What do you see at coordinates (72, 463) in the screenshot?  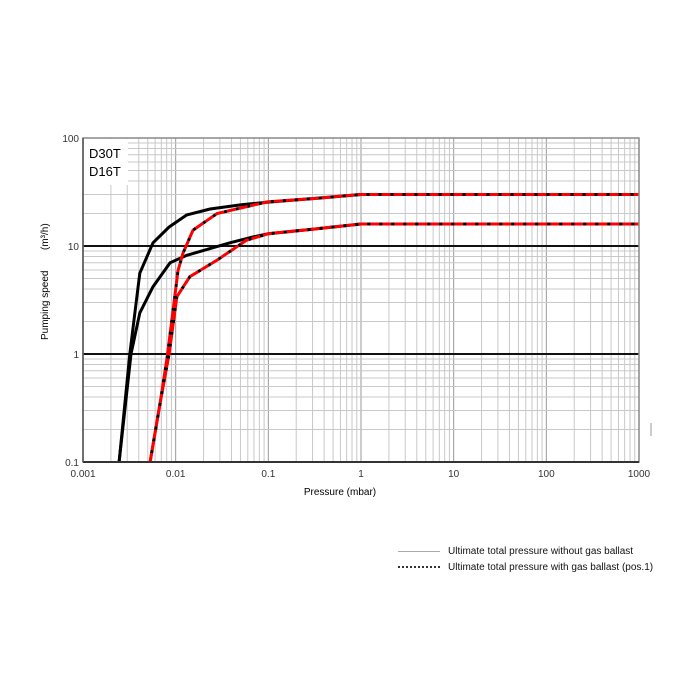 I see `y-tick-label: 0.1` at bounding box center [72, 463].